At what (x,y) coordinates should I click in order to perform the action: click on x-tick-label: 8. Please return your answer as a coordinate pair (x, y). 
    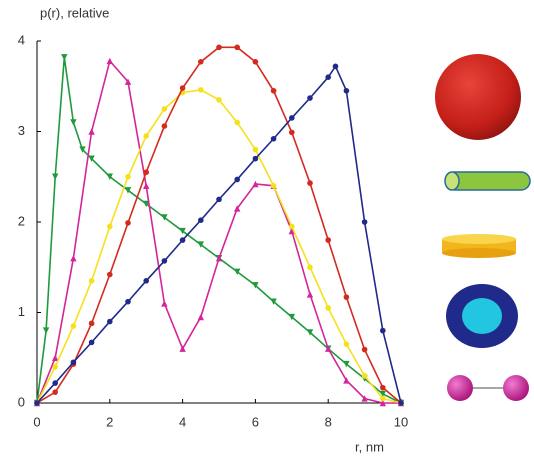
    Looking at the image, I should click on (328, 421).